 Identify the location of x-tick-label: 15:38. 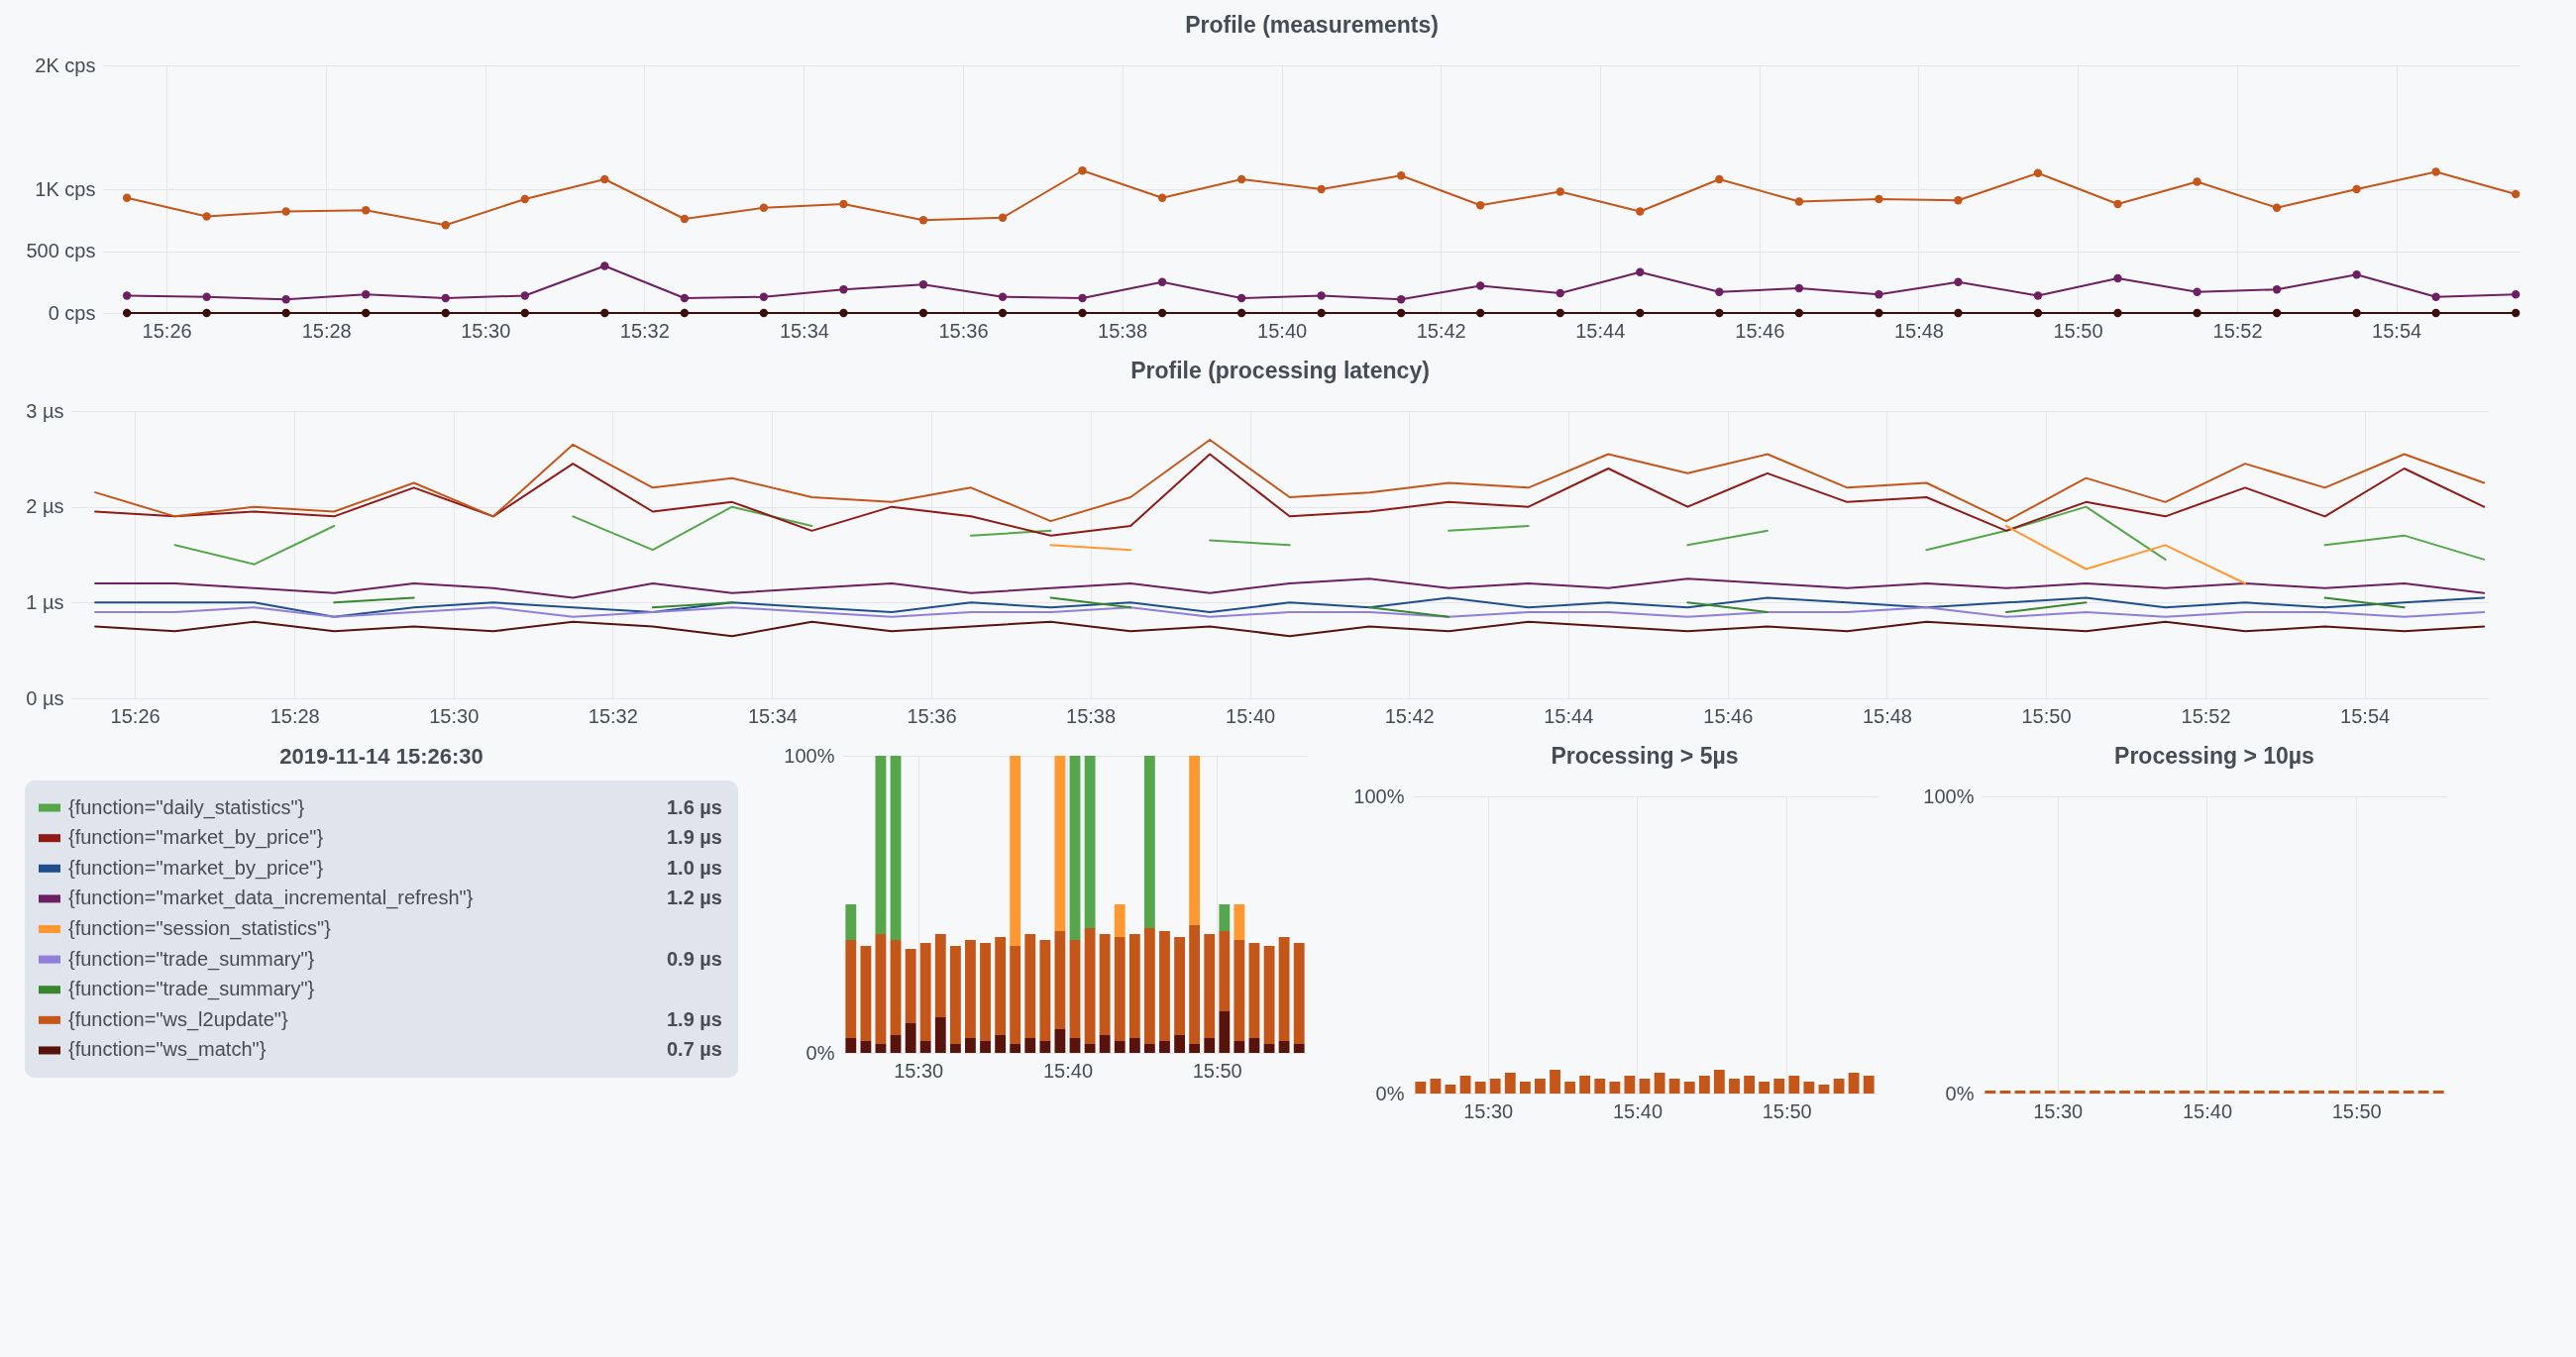
(1123, 330).